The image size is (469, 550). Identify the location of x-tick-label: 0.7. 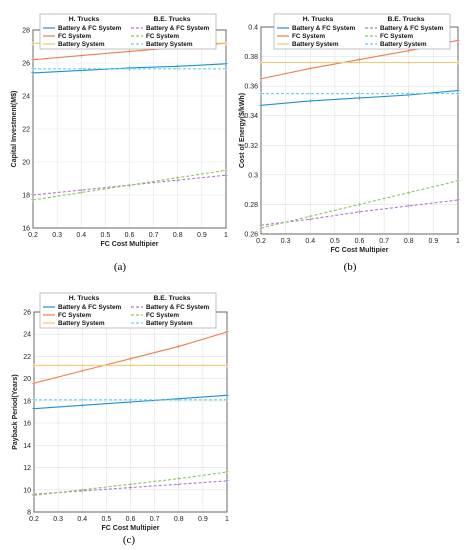
(155, 519).